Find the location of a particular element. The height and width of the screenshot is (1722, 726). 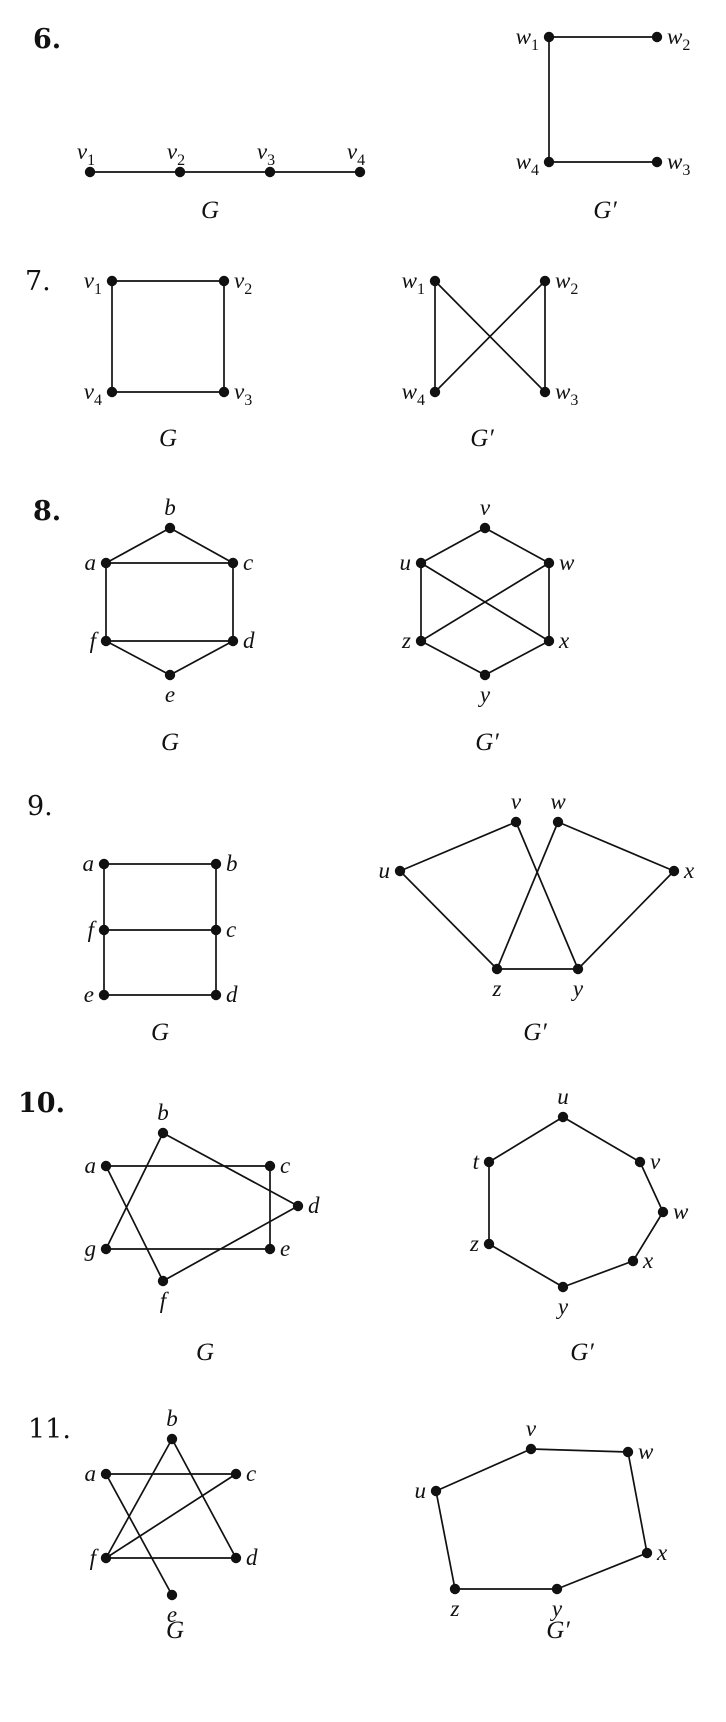

edge-a-e is located at coordinates (139, 1534).